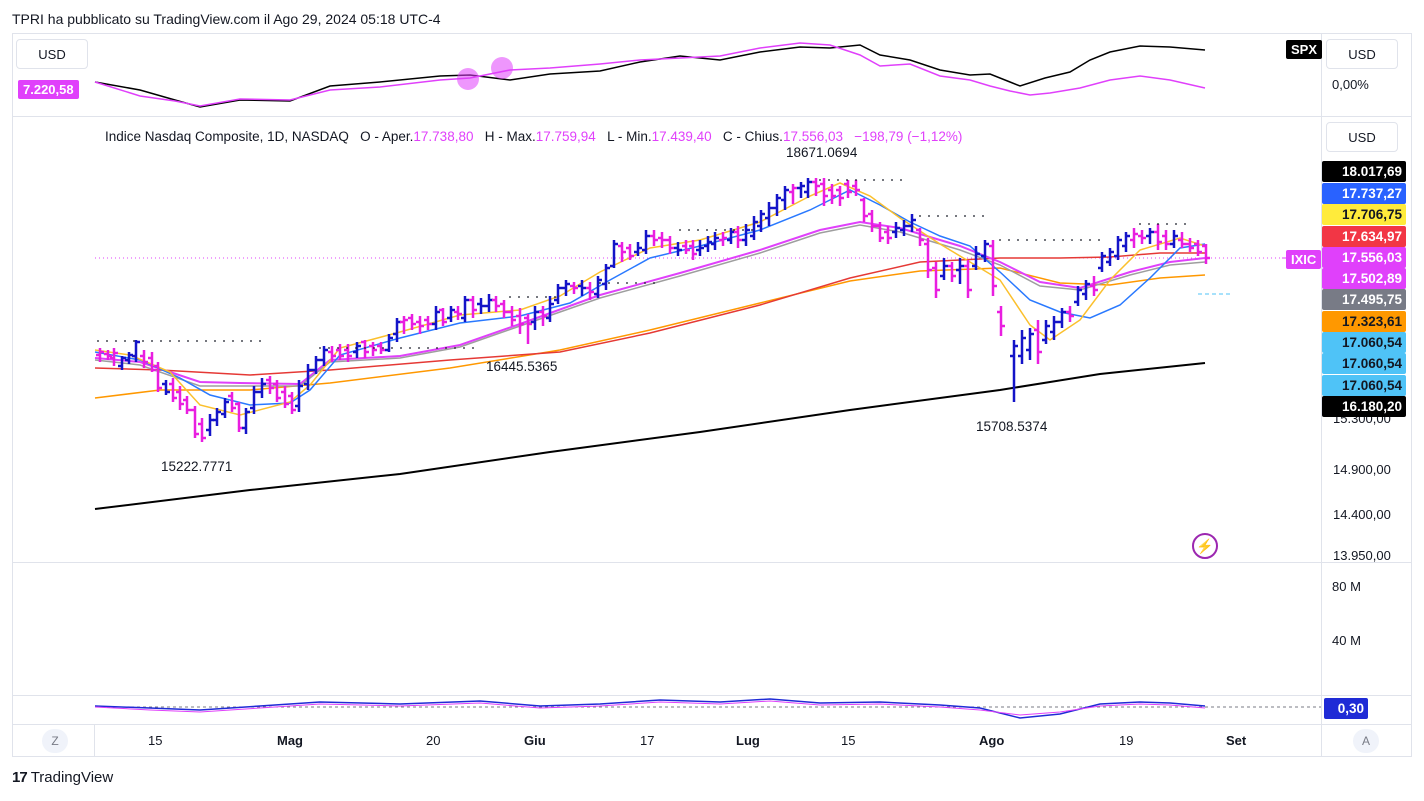 This screenshot has height=801, width=1424. I want to click on legend-high-value: 17.759,94, so click(565, 136).